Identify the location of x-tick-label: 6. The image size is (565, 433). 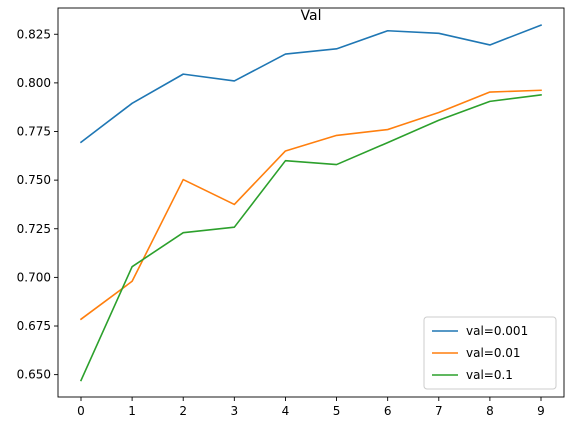
(388, 411).